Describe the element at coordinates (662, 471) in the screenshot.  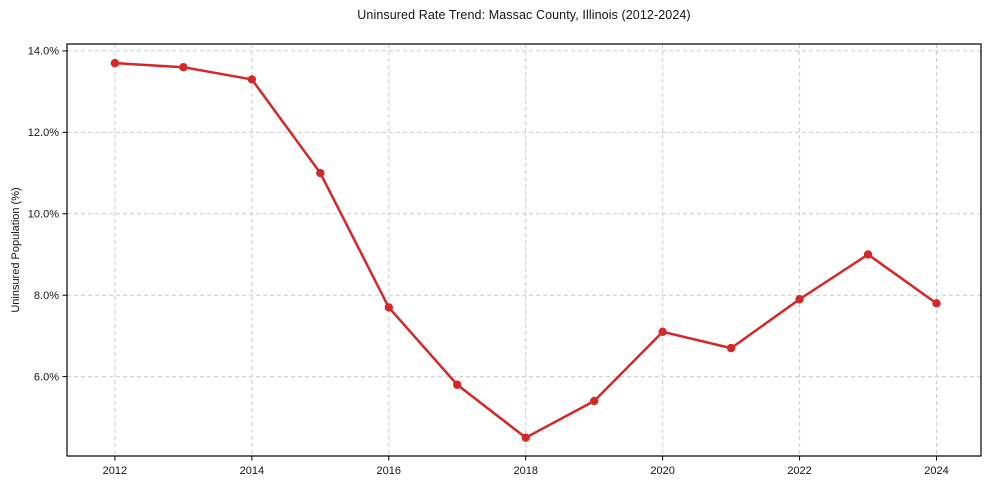
I see `x-tick-label: 2020` at that location.